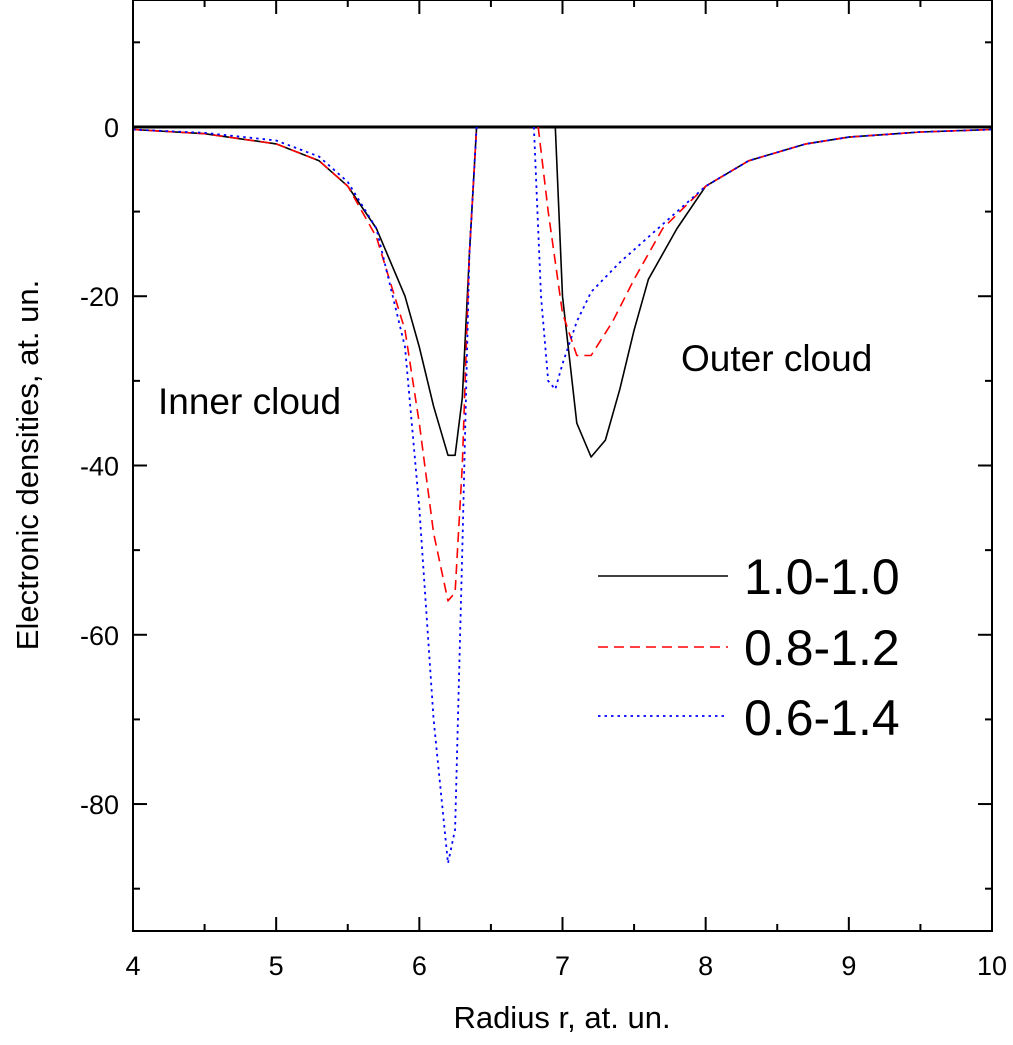  Describe the element at coordinates (562, 966) in the screenshot. I see `x-tick-label: 7` at that location.